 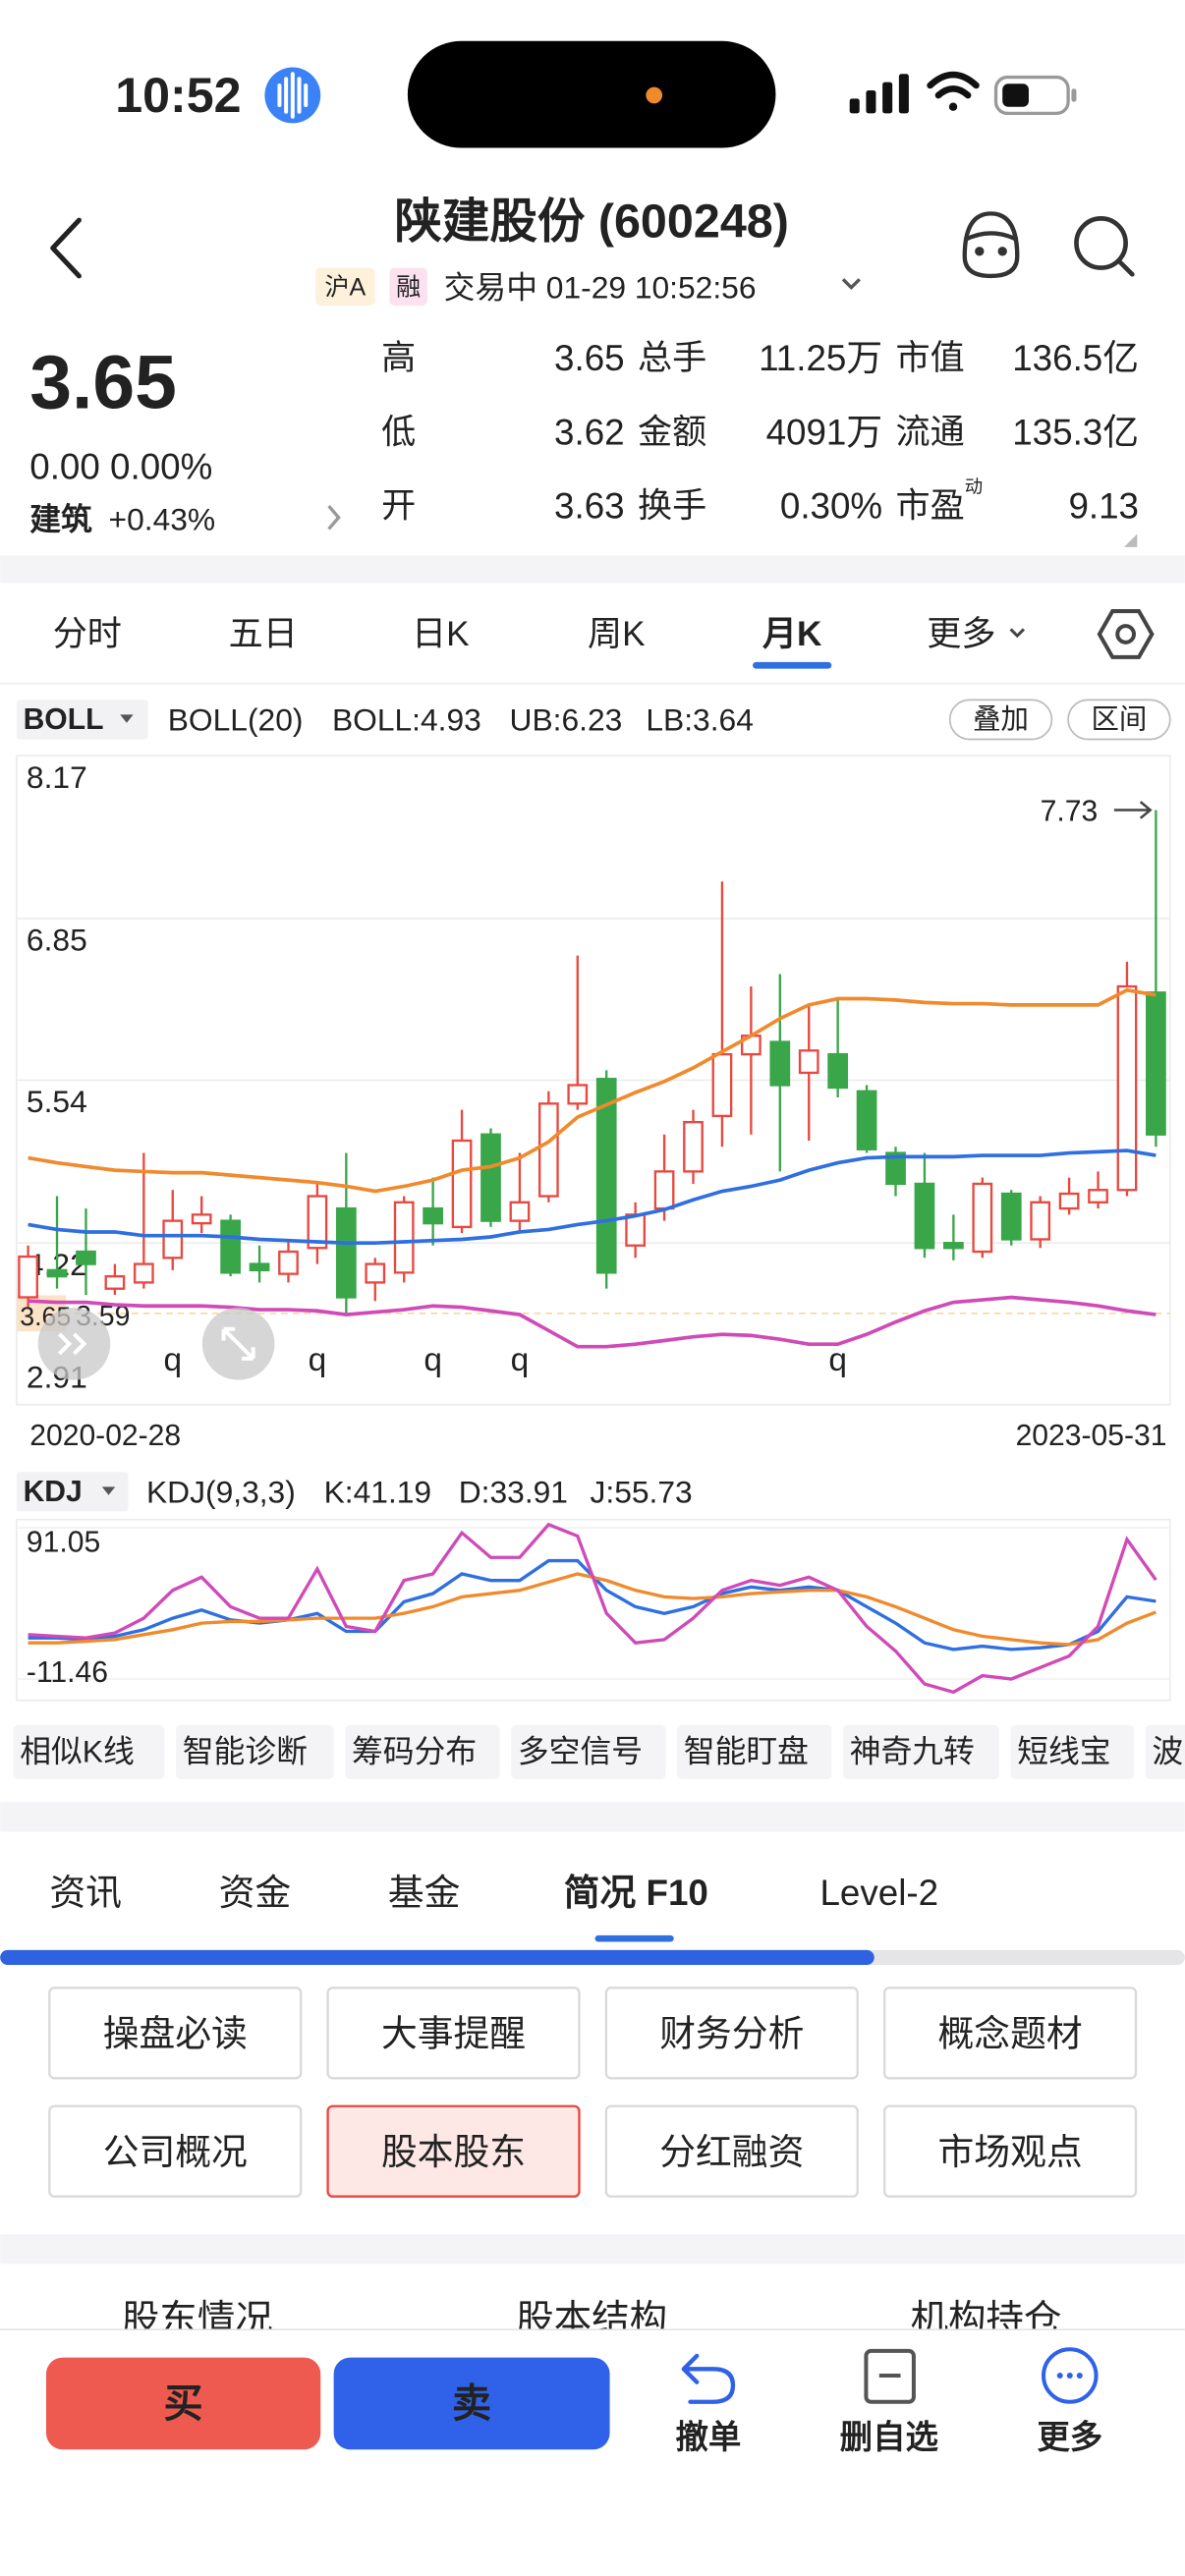 I want to click on tool-label: 相似K线, so click(x=77, y=1751).